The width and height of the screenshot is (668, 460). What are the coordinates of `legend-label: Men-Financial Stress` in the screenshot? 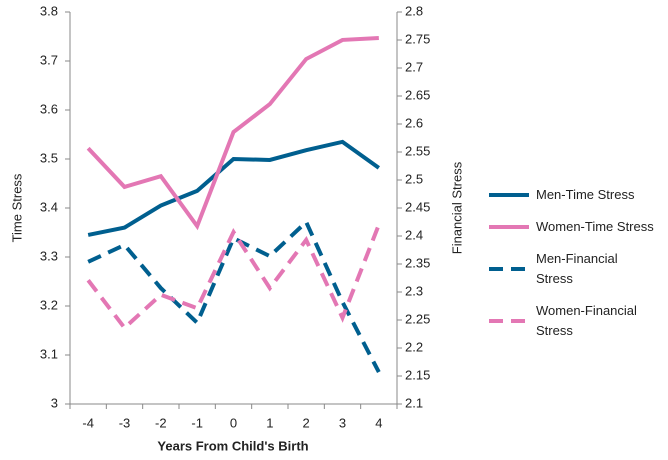 It's located at (577, 268).